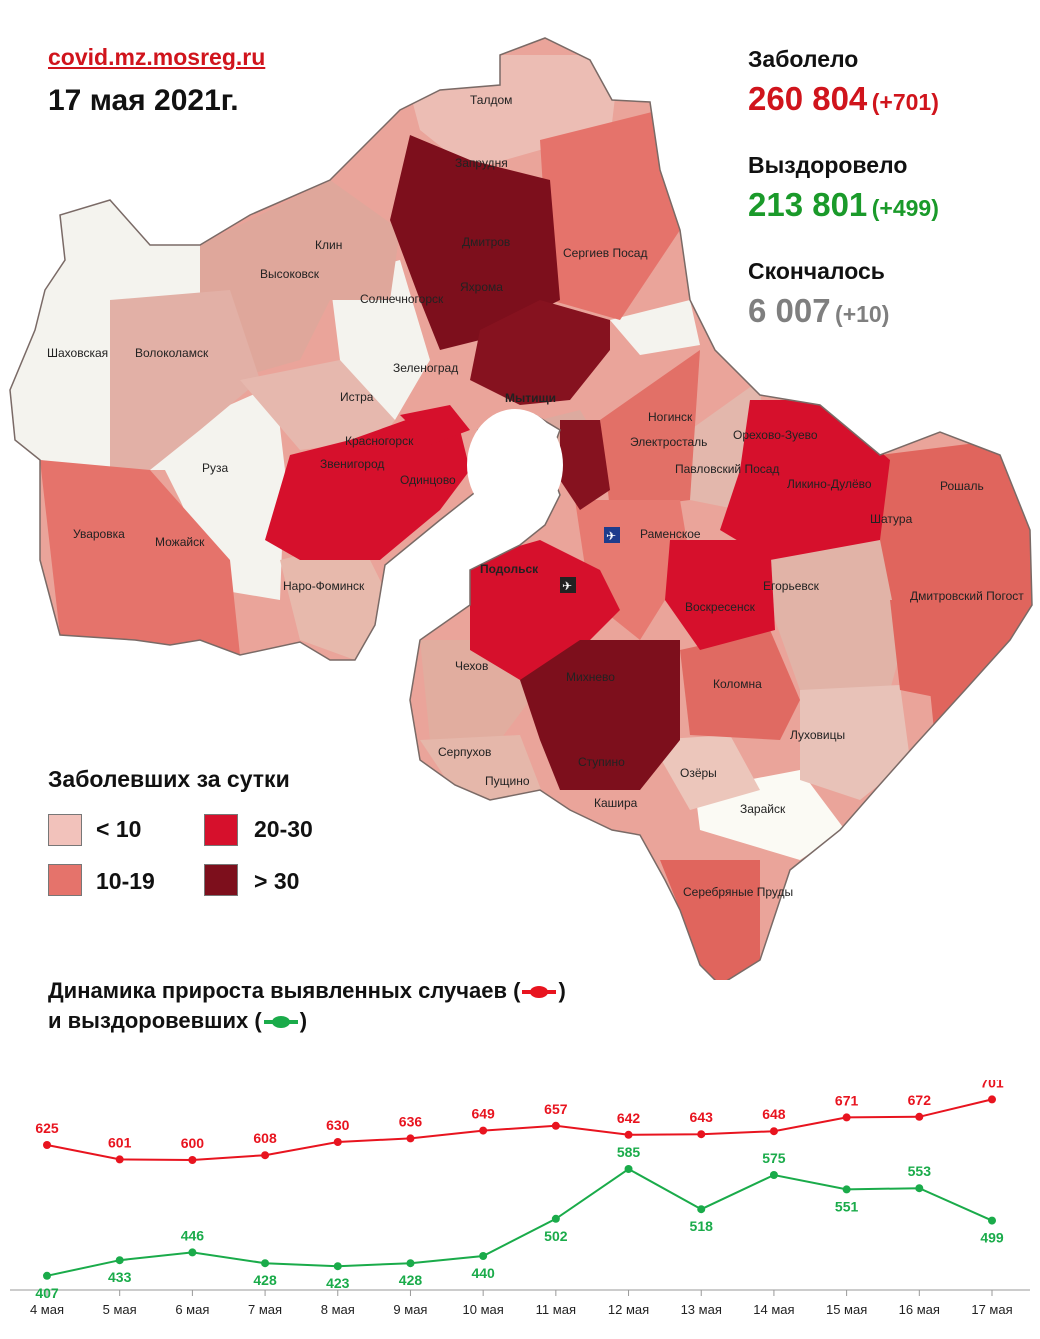 The width and height of the screenshot is (1040, 1339). I want to click on place-label: Красногорск, so click(379, 441).